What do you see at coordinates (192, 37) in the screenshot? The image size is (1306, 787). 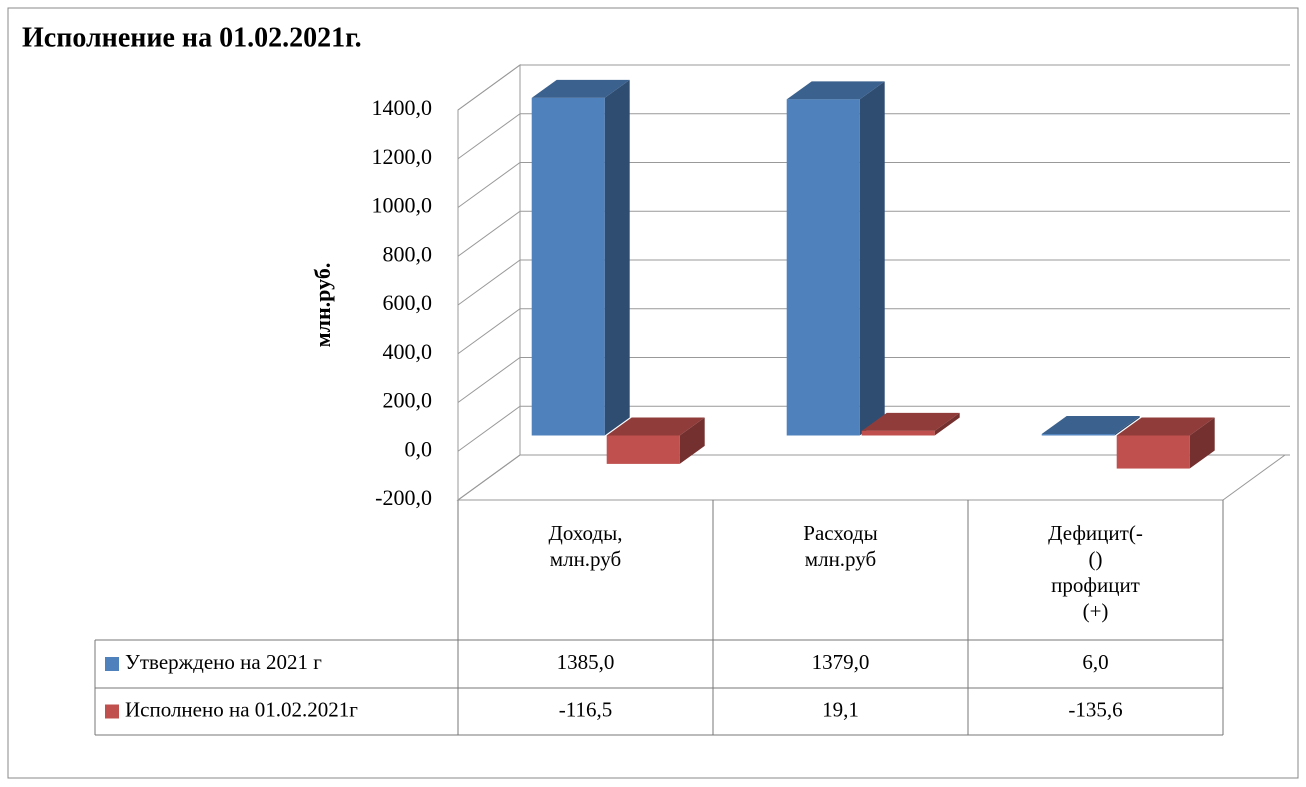 I see `chart-title: Исполнение на 01.02.2021г.` at bounding box center [192, 37].